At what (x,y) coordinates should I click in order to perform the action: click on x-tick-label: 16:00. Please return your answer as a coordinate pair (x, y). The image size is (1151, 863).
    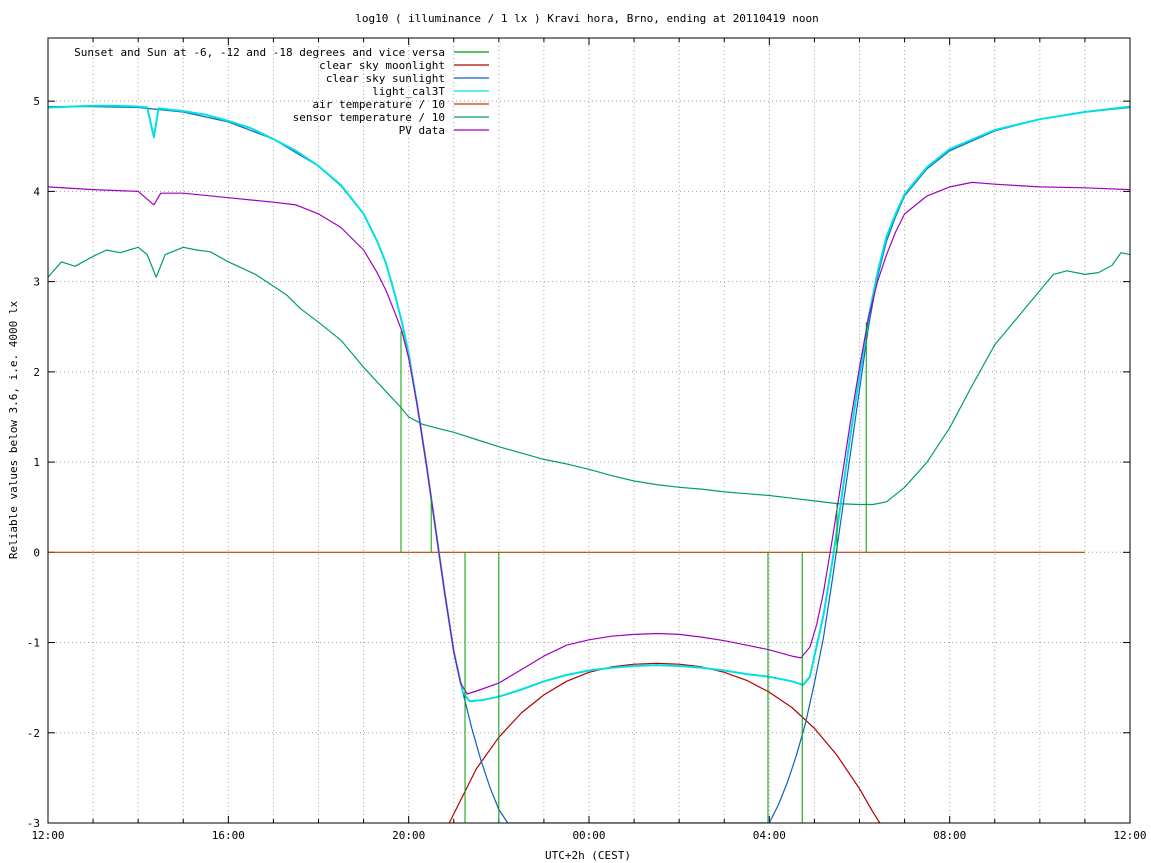
    Looking at the image, I should click on (228, 835).